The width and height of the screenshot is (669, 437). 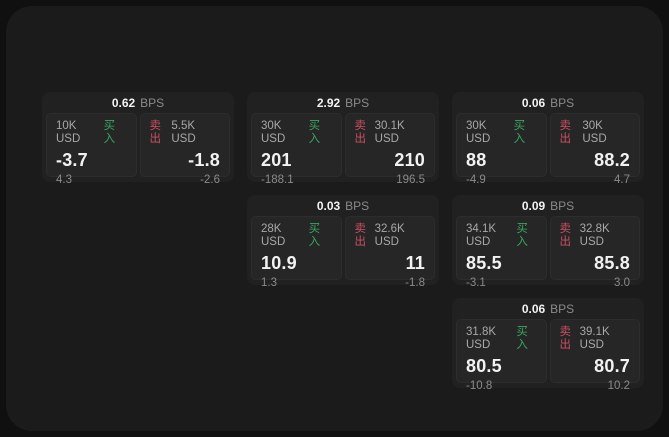 I want to click on card-header: 2.92 BPS, so click(x=343, y=102).